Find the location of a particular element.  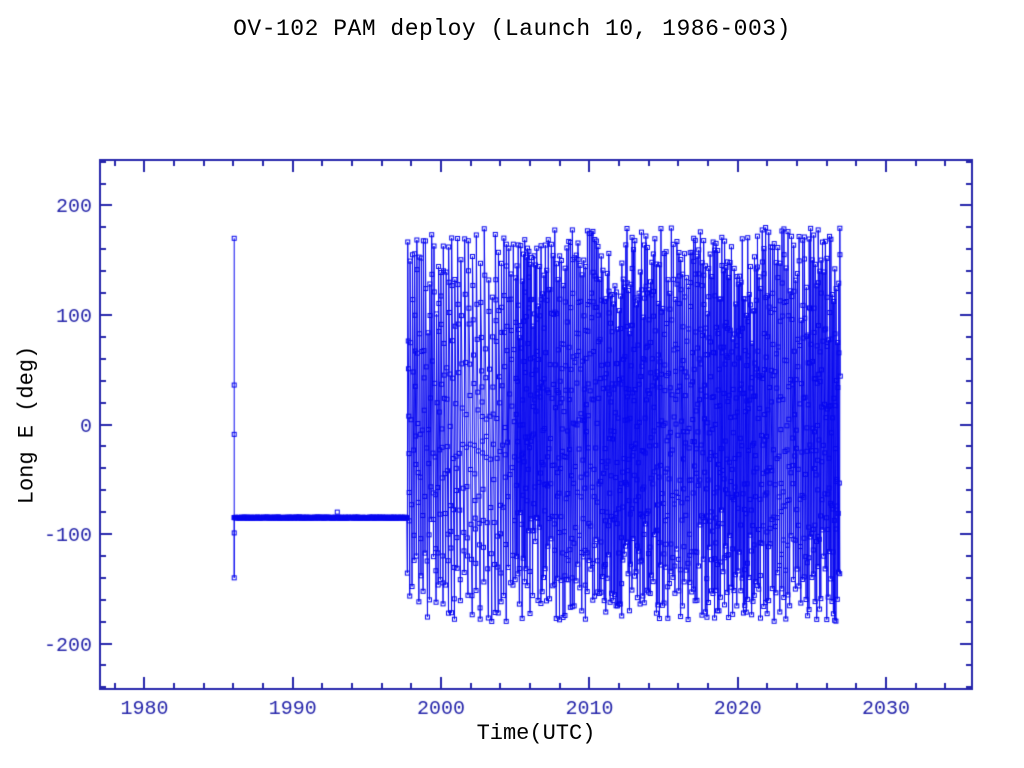

x-axis-label: Time(UTC) is located at coordinates (536, 733).